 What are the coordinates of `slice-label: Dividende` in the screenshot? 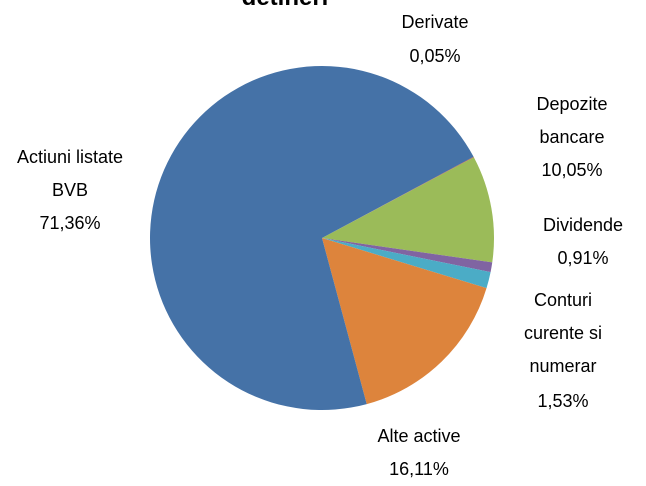 It's located at (583, 225).